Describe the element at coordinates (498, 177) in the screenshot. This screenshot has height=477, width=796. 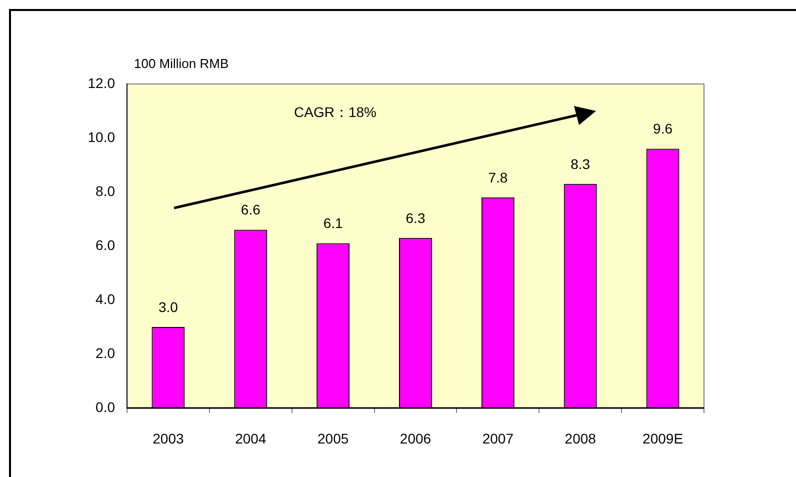
I see `data-label: 7.8` at that location.